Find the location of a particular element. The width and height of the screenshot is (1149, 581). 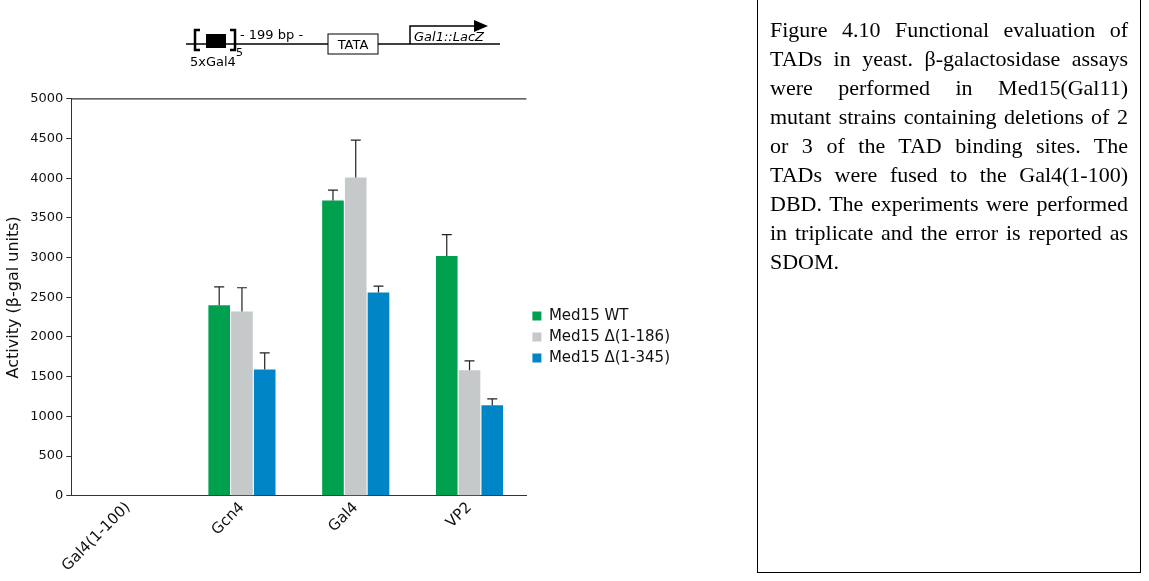

y-tick-label: 4500 is located at coordinates (47, 137).